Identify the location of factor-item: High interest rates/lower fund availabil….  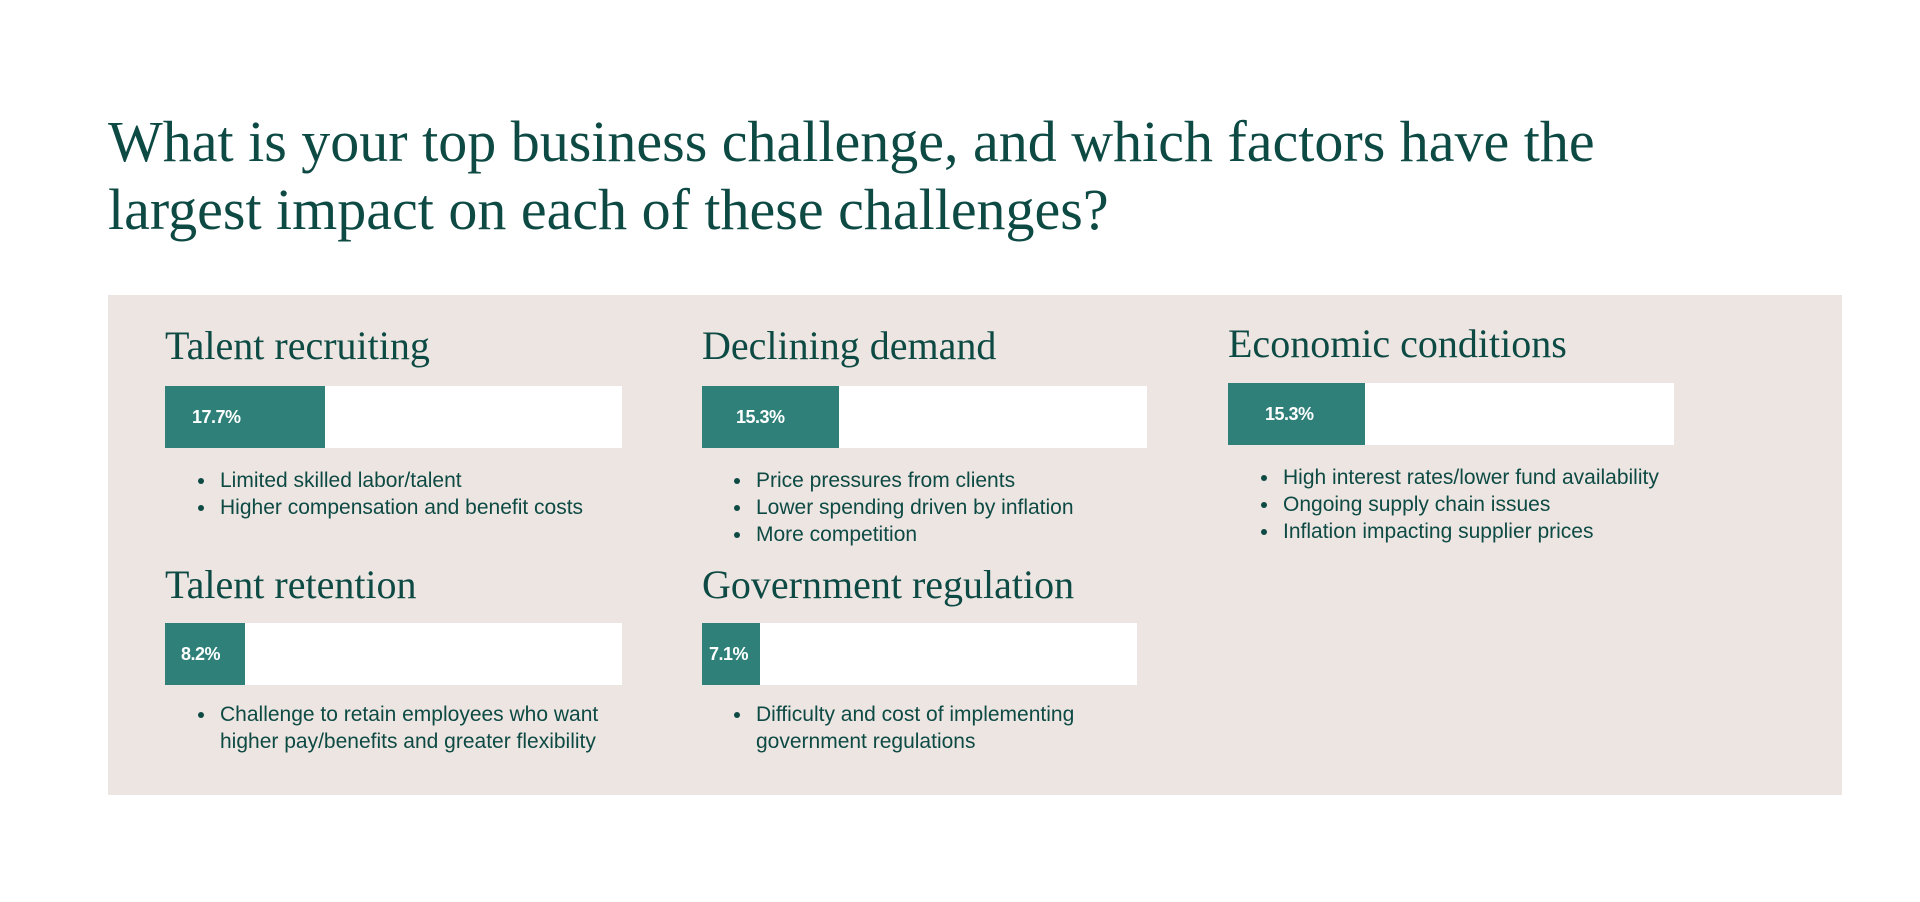
(1513, 477).